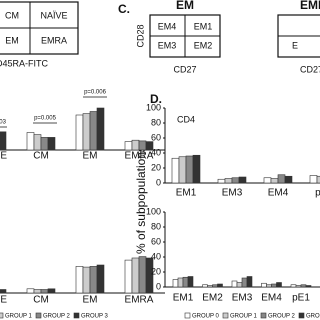 The width and height of the screenshot is (320, 320). Describe the element at coordinates (12, 15) in the screenshot. I see `quadrant-label: CM` at that location.